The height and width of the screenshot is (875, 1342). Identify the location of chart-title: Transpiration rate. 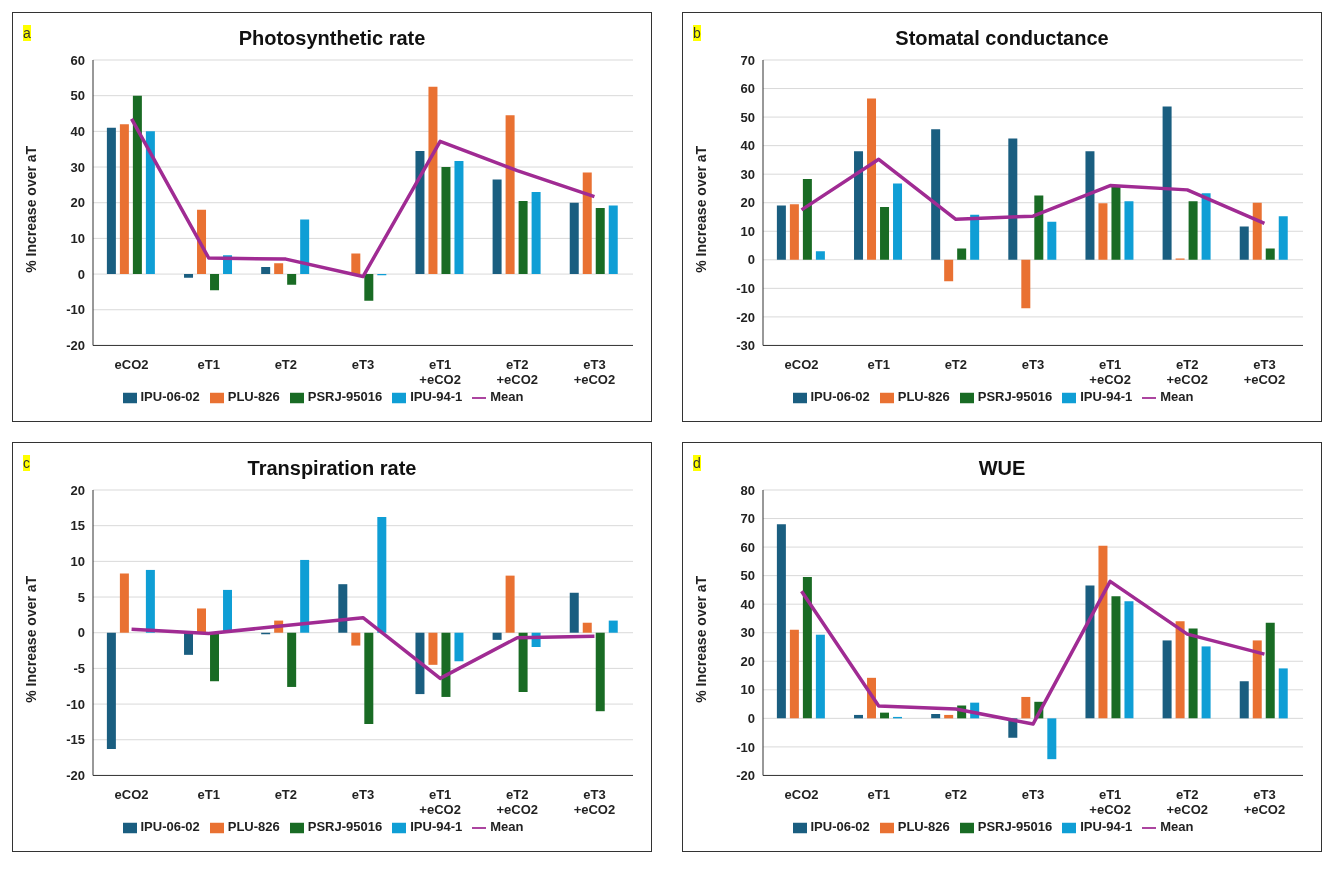
(332, 468).